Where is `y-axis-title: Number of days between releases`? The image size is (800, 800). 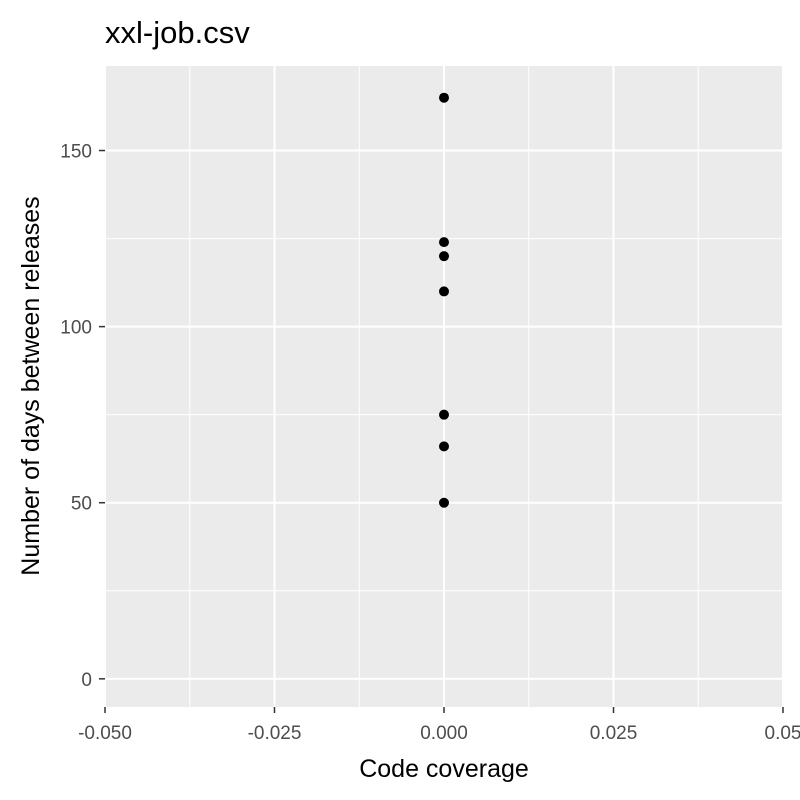 y-axis-title: Number of days between releases is located at coordinates (31, 385).